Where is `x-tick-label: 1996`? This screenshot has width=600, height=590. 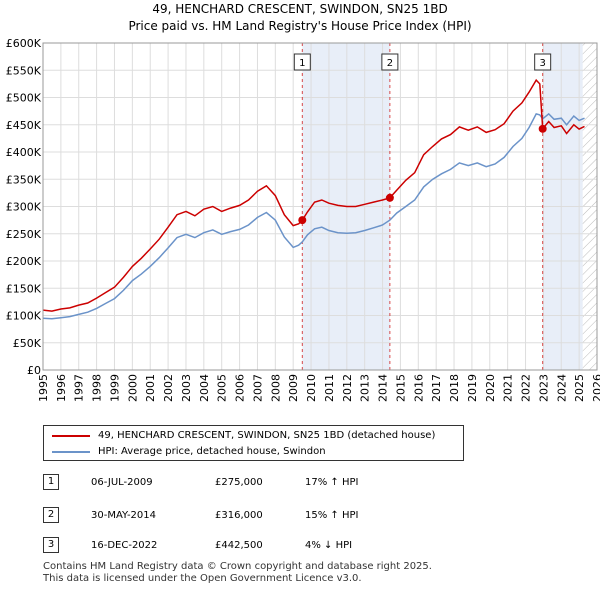 x-tick-label: 1996 is located at coordinates (61, 388).